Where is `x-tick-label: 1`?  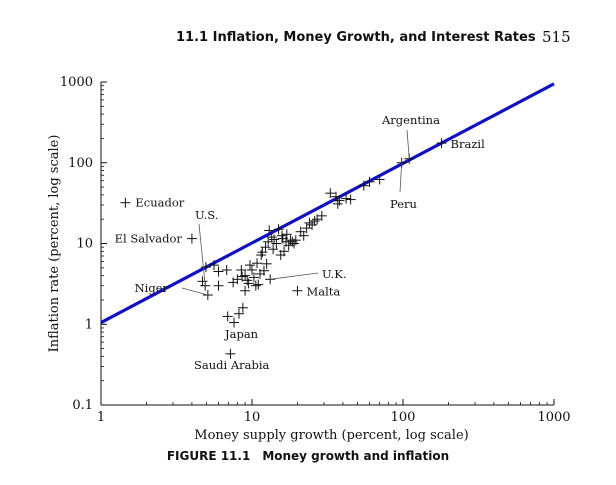 x-tick-label: 1 is located at coordinates (101, 417).